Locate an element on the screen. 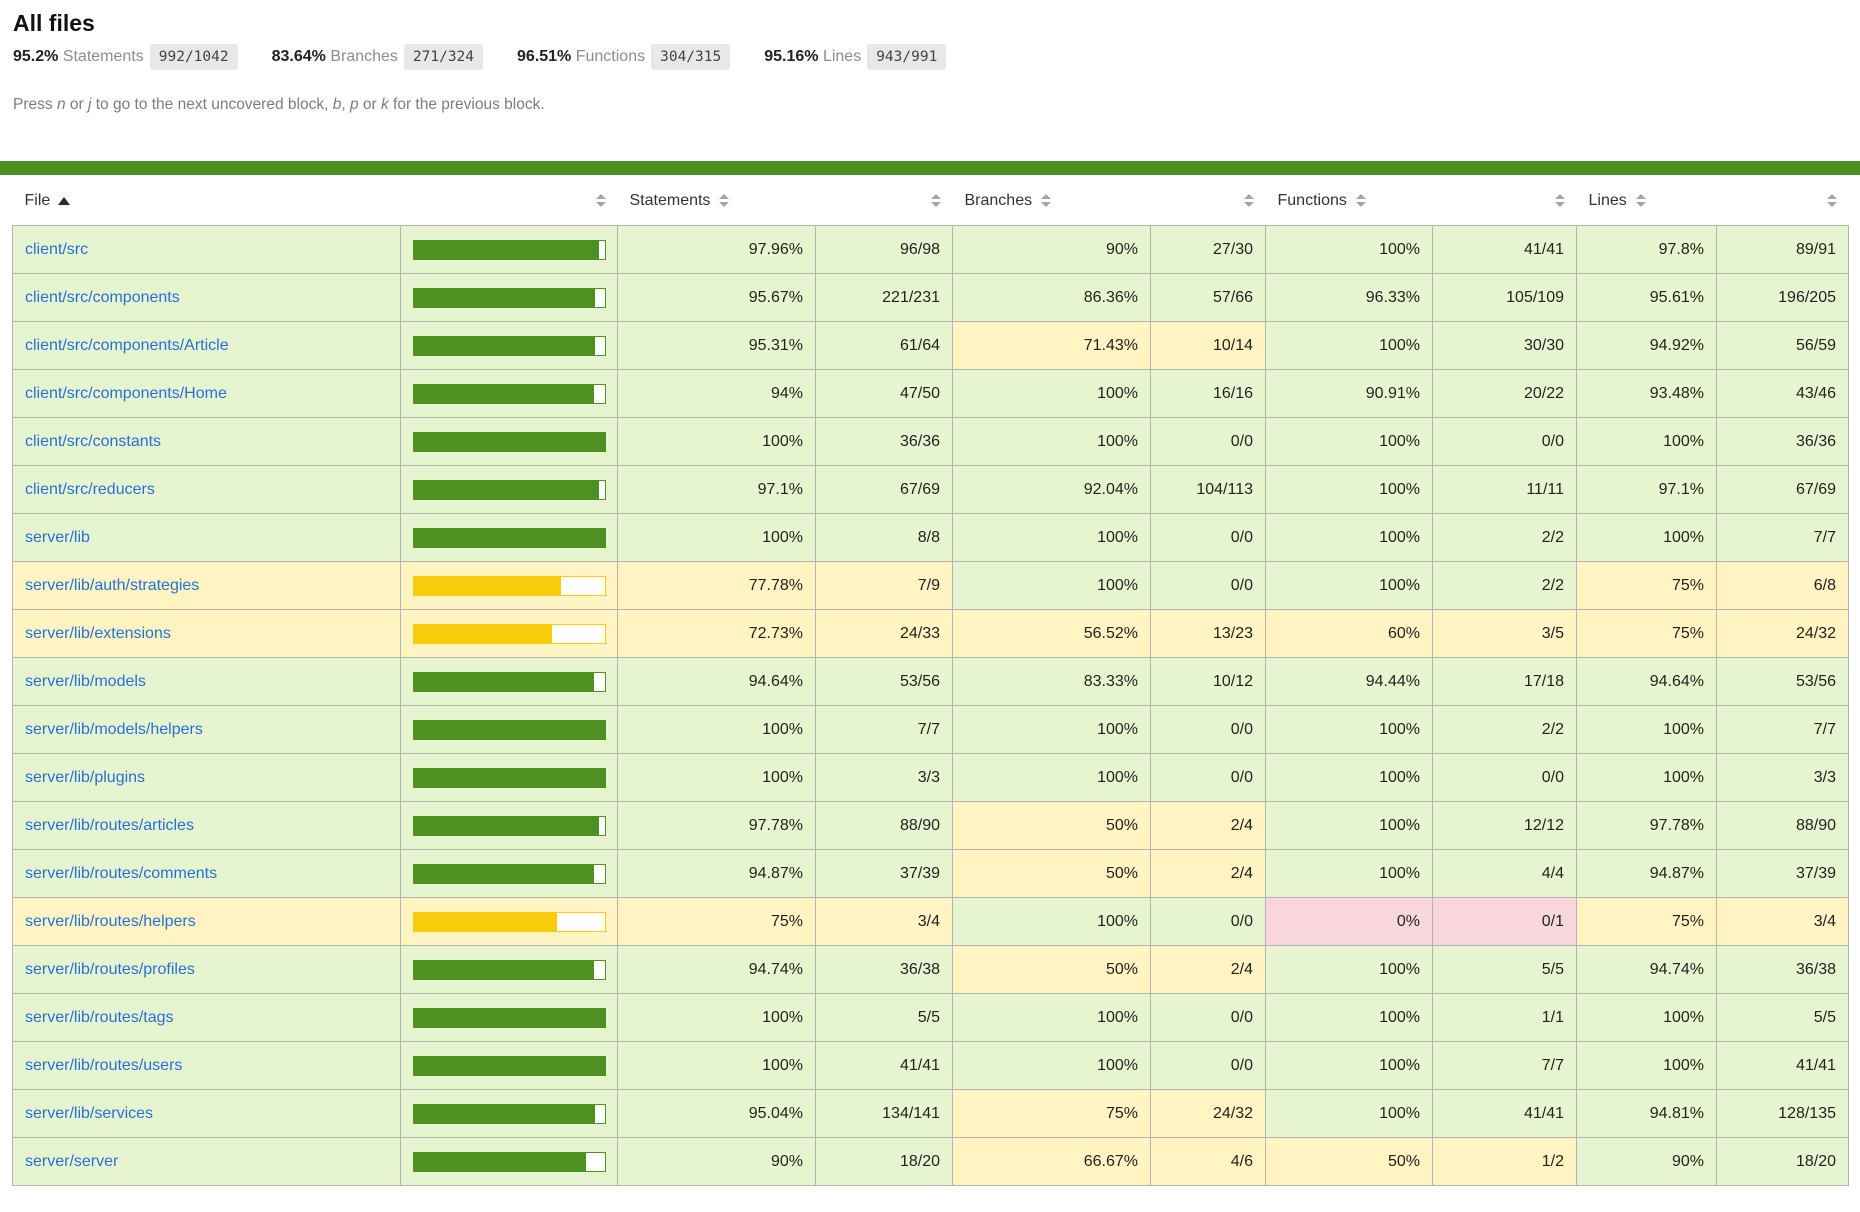  file-link: server/lib/routes/profiles is located at coordinates (110, 969).